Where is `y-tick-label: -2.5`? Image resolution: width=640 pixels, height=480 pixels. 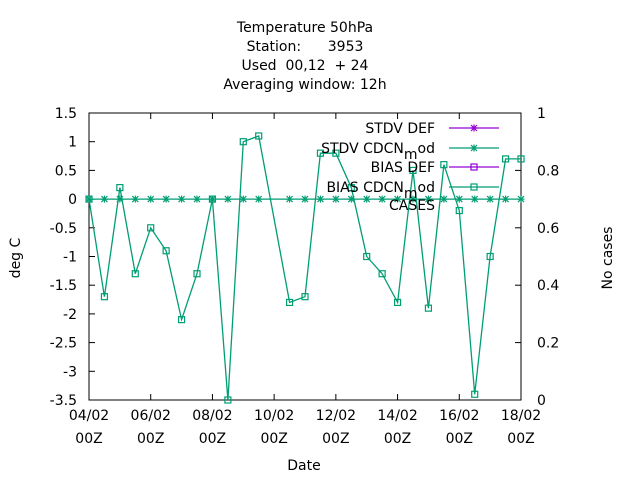
y-tick-label: -2.5 is located at coordinates (63, 344).